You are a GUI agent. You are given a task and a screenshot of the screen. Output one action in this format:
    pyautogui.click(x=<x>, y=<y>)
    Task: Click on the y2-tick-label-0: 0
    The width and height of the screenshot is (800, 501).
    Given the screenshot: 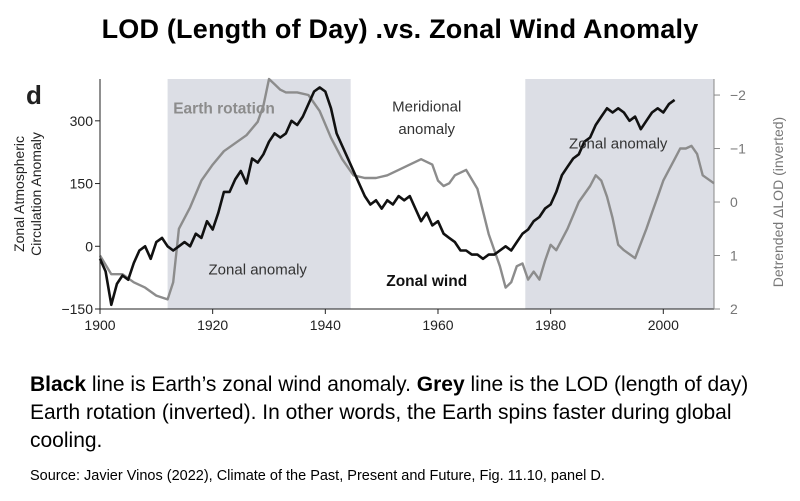 What is the action you would take?
    pyautogui.click(x=734, y=202)
    